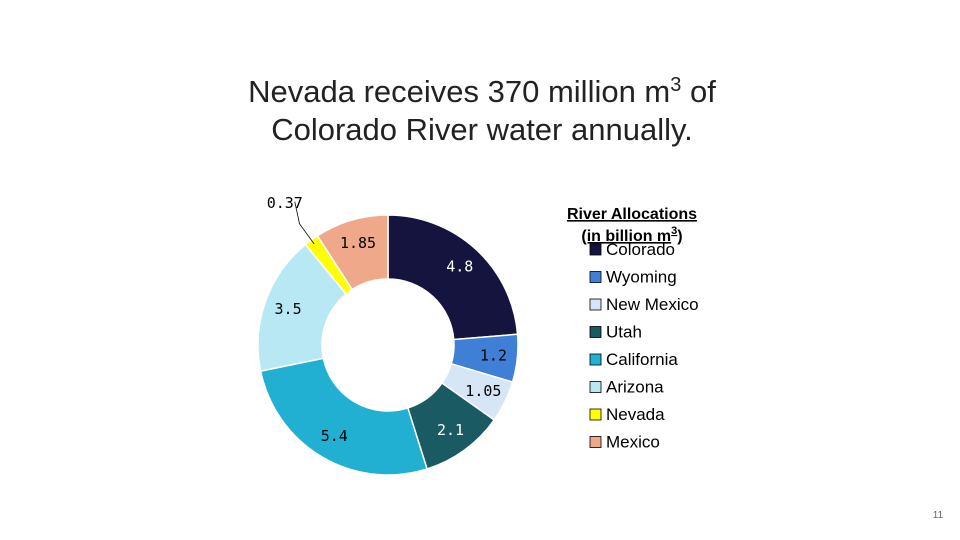 The image size is (960, 540). I want to click on chart-title: Colorado River water annually., so click(482, 129).